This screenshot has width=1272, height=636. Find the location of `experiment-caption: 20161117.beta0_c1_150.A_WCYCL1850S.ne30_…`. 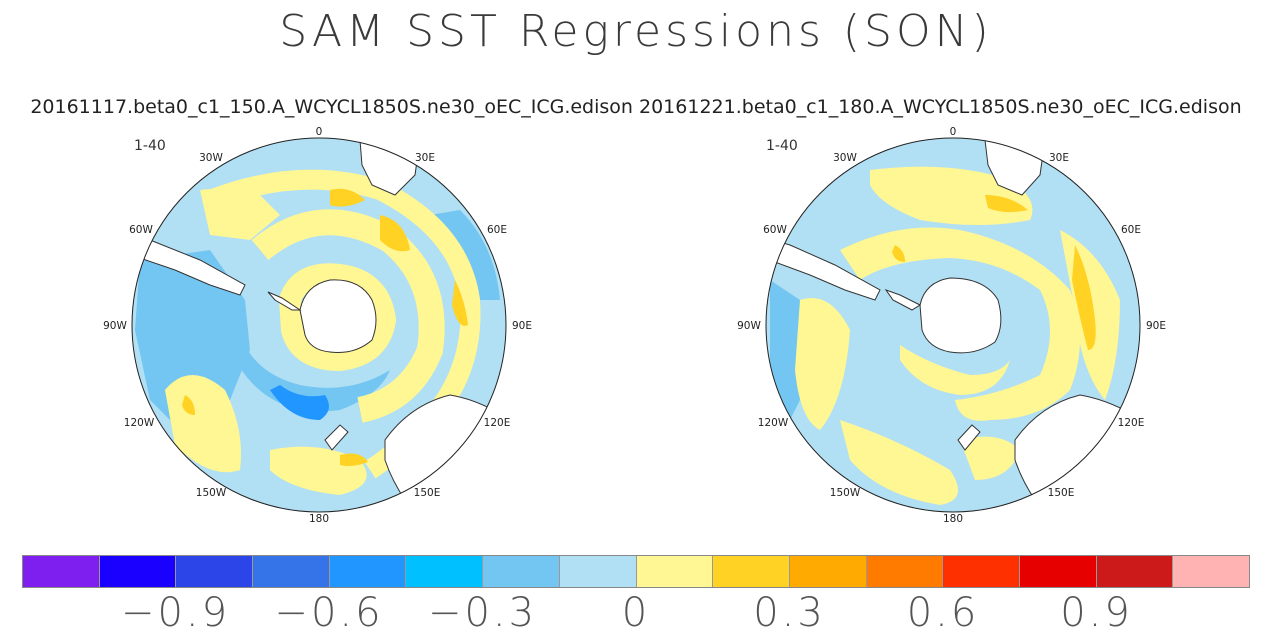

experiment-caption: 20161117.beta0_c1_150.A_WCYCL1850S.ne30_… is located at coordinates (636, 107).